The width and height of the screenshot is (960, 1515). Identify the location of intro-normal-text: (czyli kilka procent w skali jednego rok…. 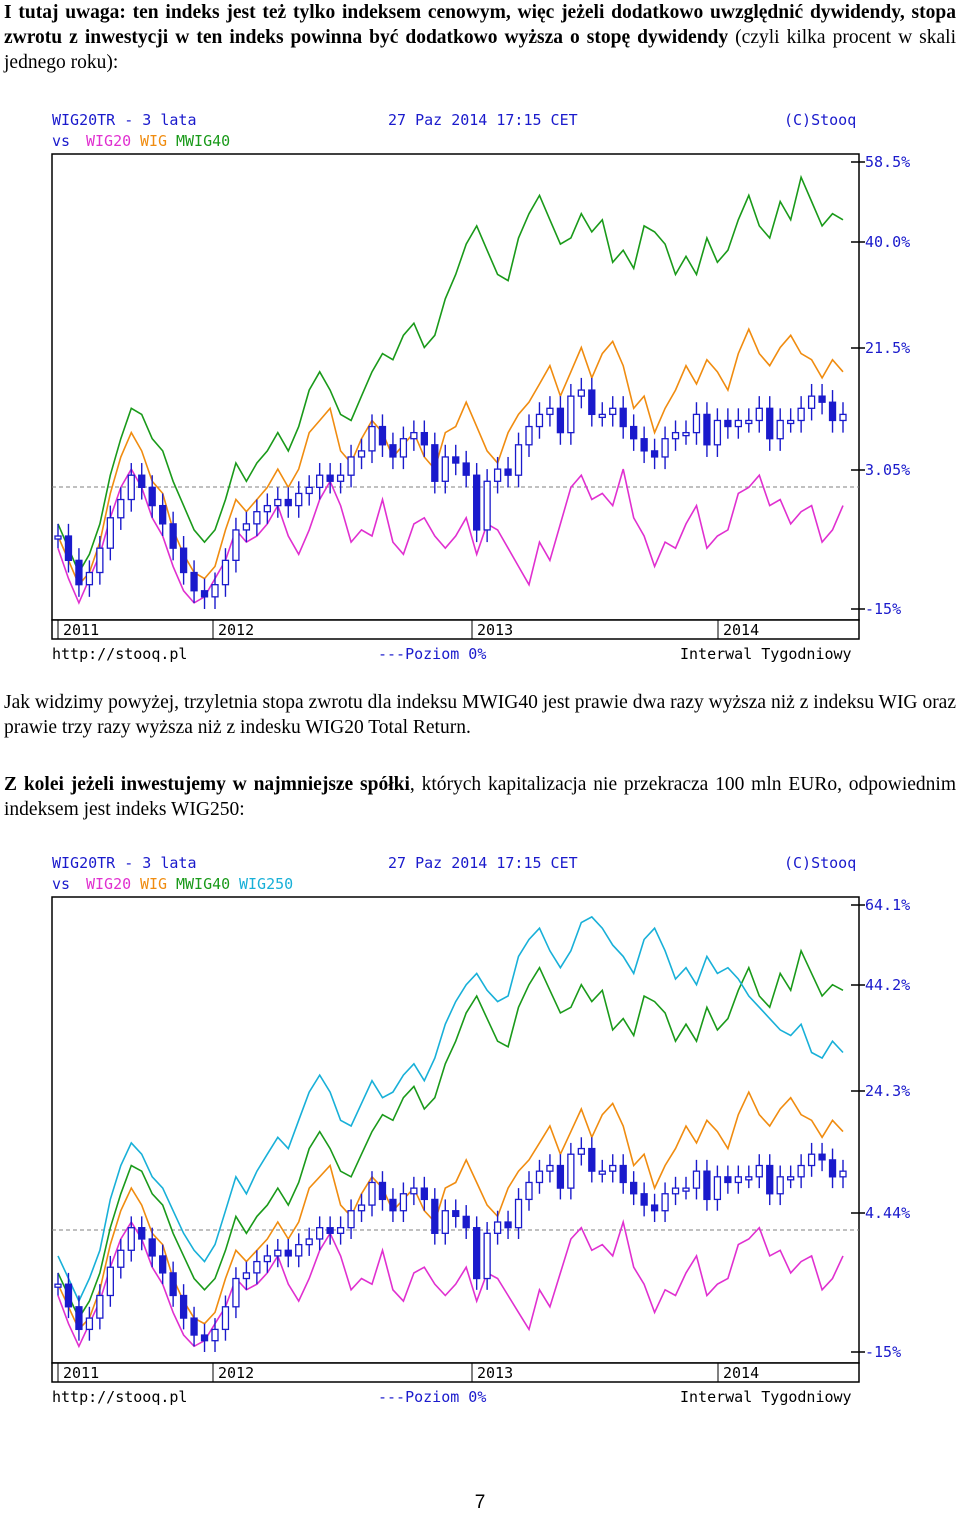
(480, 50).